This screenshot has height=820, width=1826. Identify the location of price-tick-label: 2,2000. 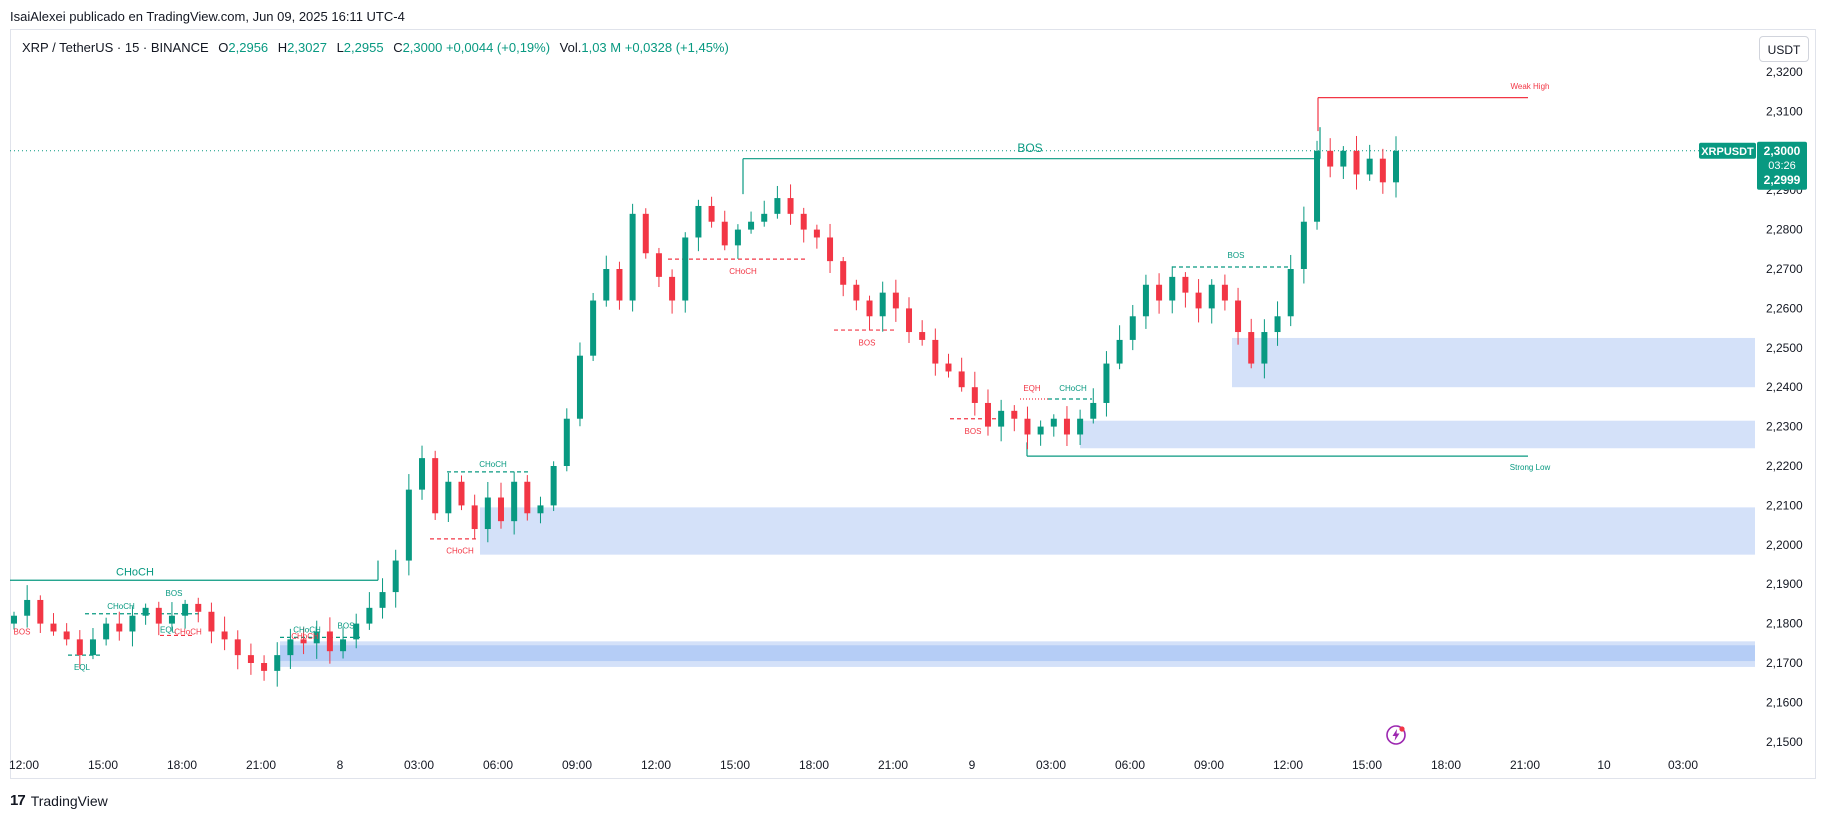
(1784, 545).